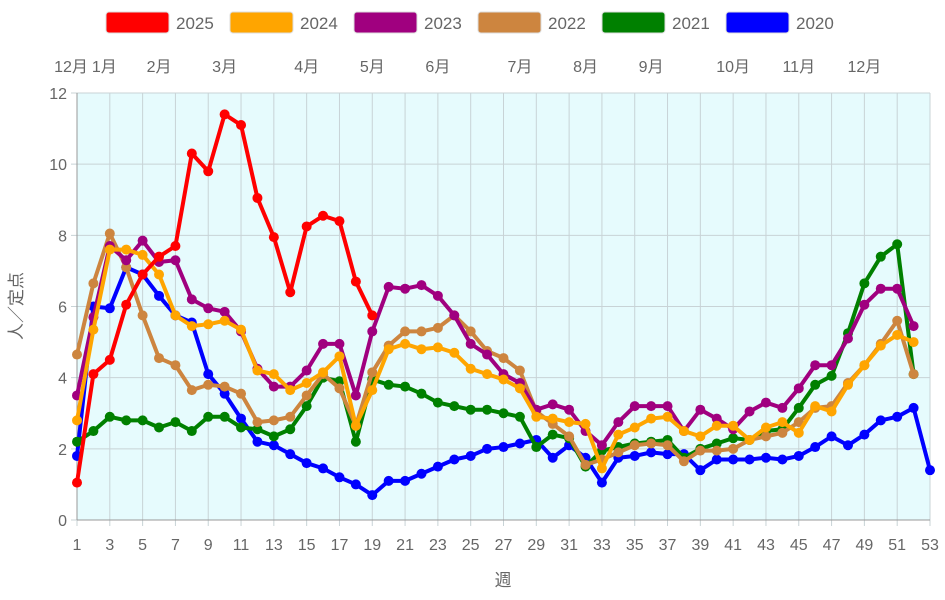  Describe the element at coordinates (602, 545) in the screenshot. I see `x-tick-label: 33` at that location.